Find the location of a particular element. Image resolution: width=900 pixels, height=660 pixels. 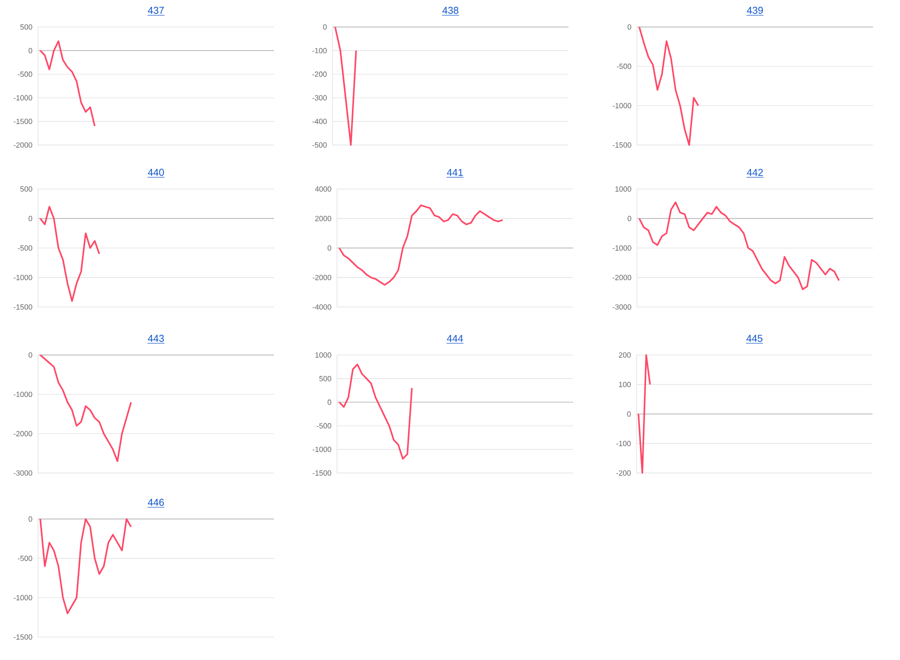

chart-title: 441 is located at coordinates (454, 172).